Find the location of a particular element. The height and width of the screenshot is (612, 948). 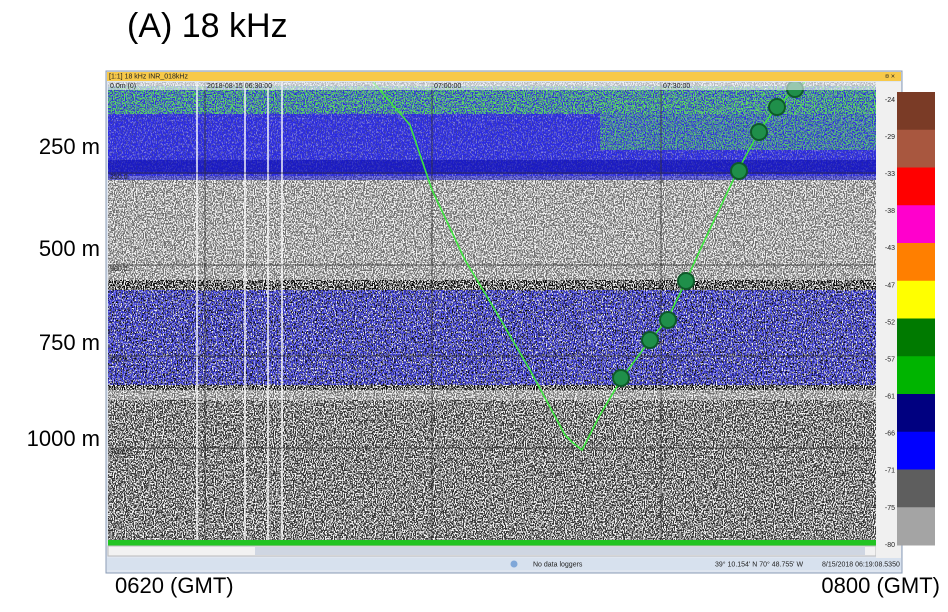

status-bar is located at coordinates (504, 564).